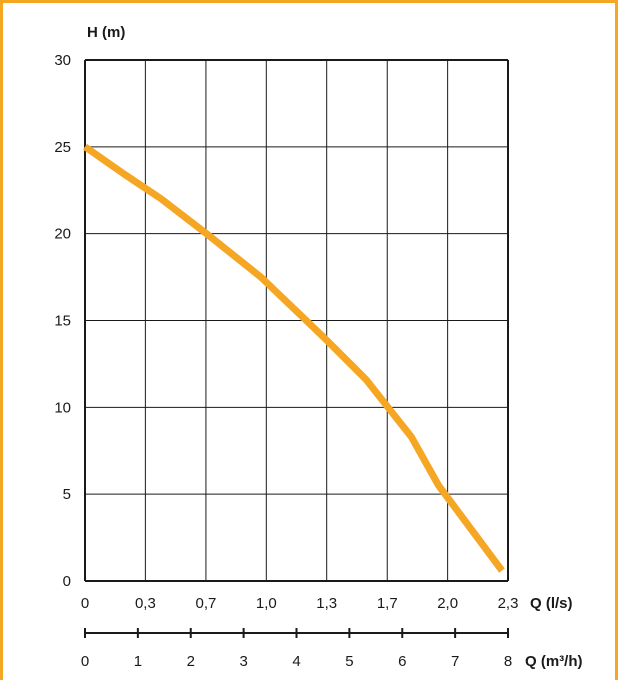 The width and height of the screenshot is (618, 683). Describe the element at coordinates (62, 147) in the screenshot. I see `y-tick-label: 25` at that location.